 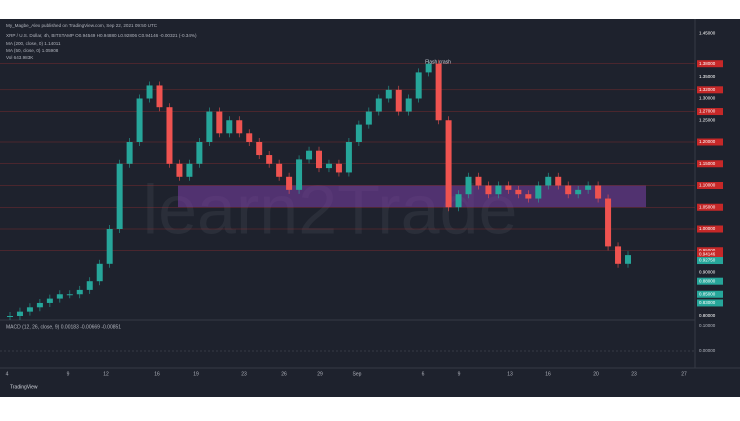 I want to click on price-label: 1.05000, so click(x=707, y=206).